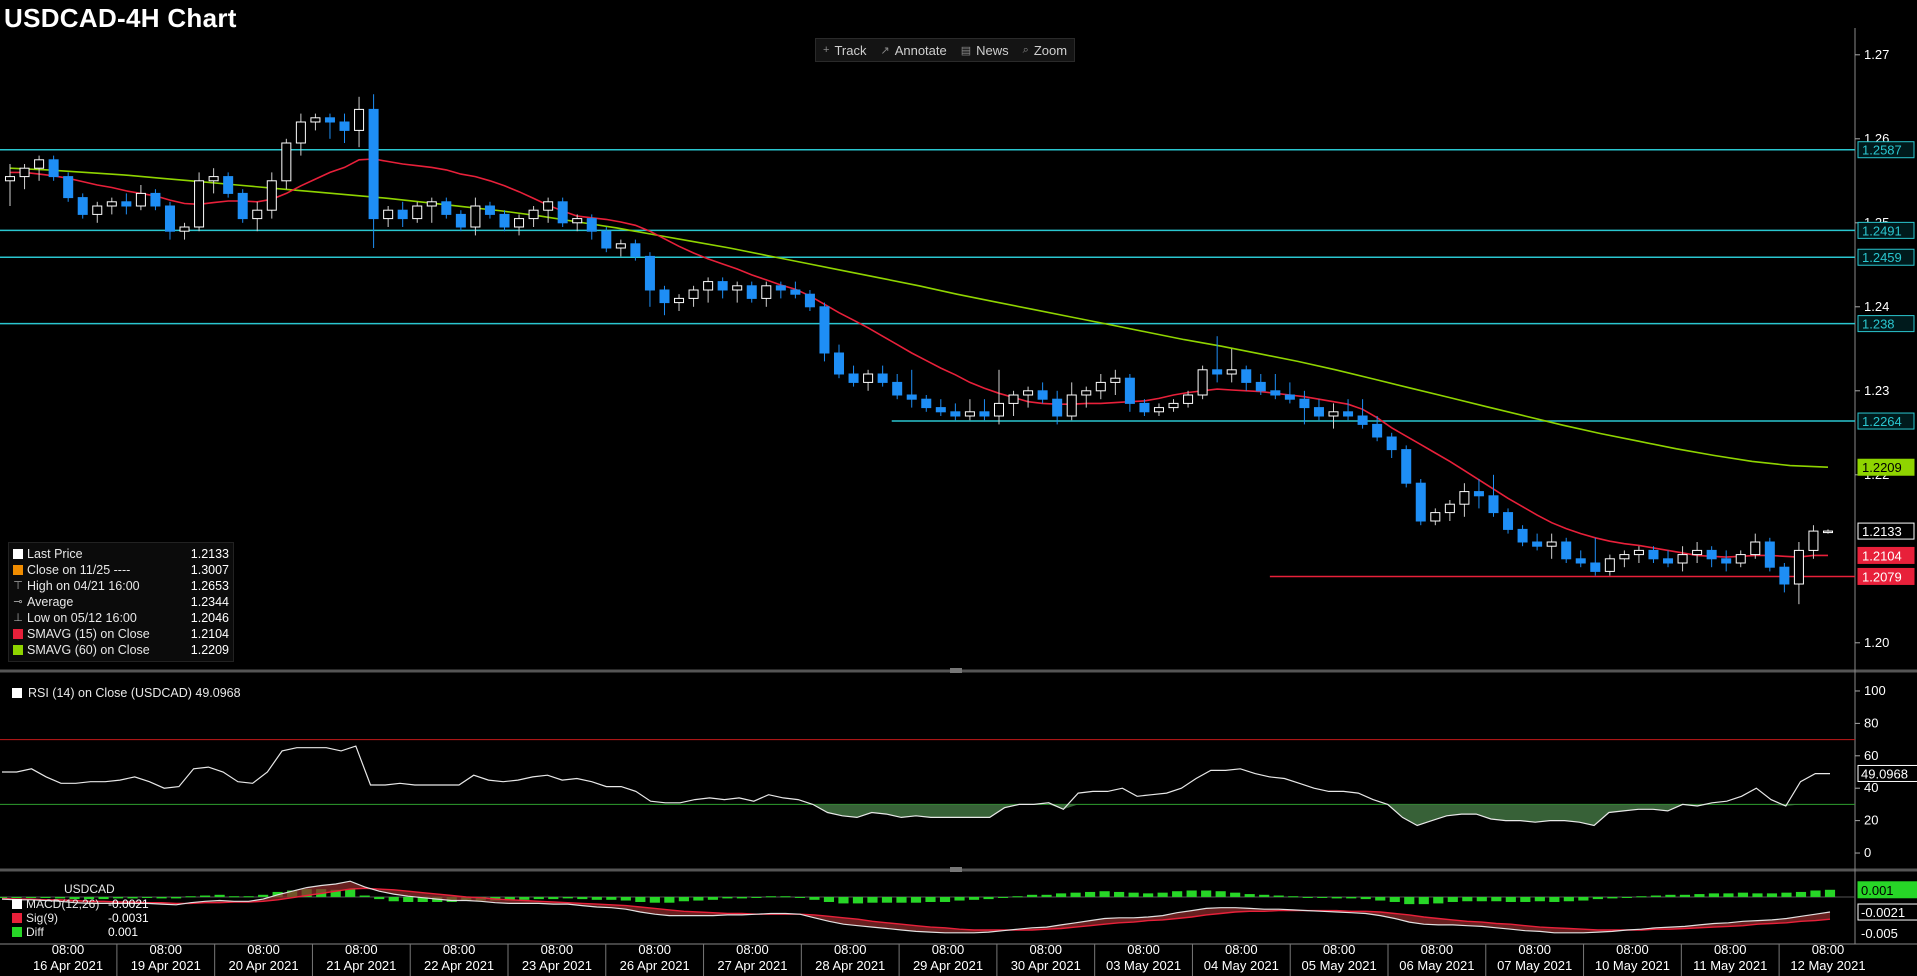 The height and width of the screenshot is (976, 1917). Describe the element at coordinates (121, 602) in the screenshot. I see `legend-row-average: ⊸ Average 1.2344` at that location.